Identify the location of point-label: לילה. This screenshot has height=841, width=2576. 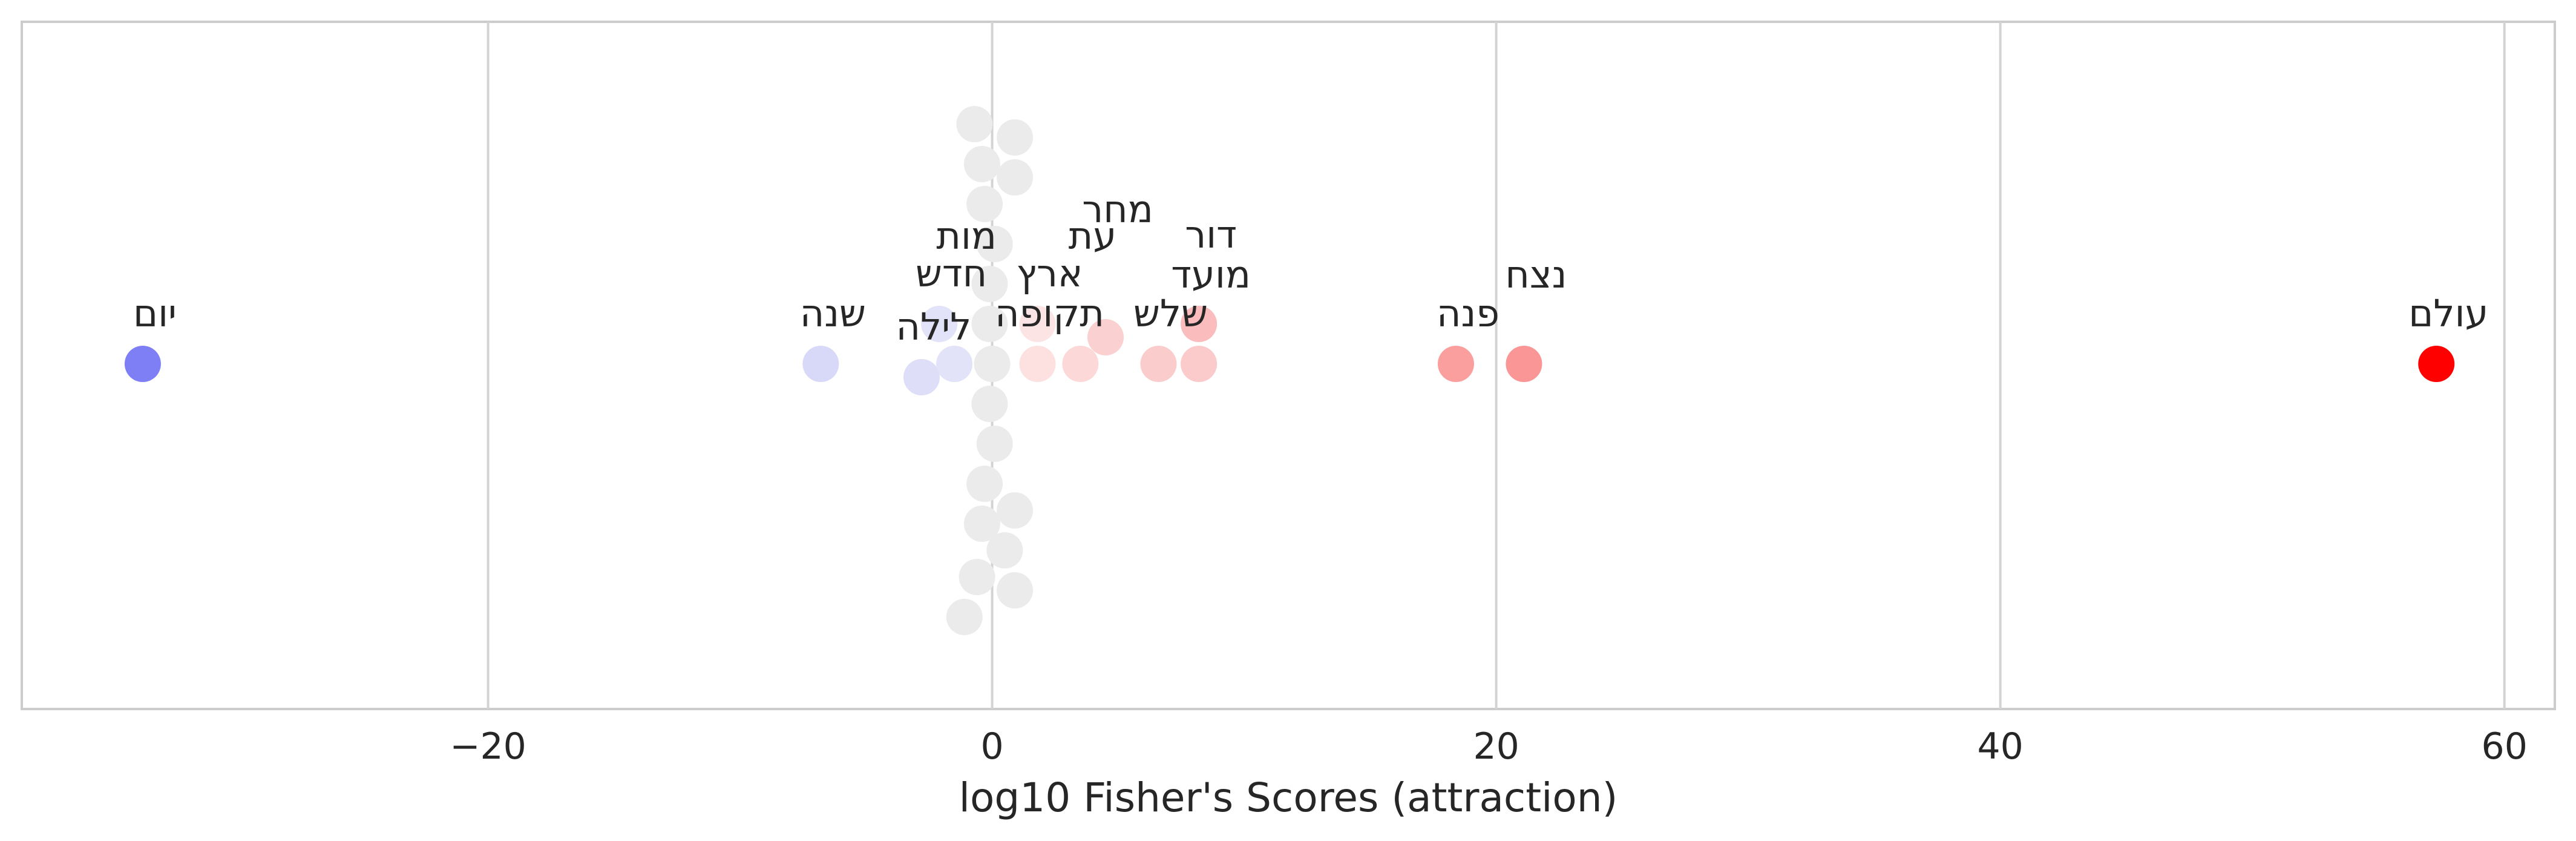
(934, 327).